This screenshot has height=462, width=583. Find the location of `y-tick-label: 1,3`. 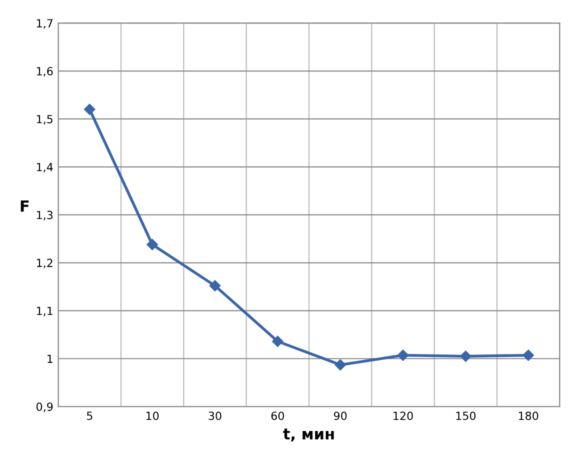

y-tick-label: 1,3 is located at coordinates (44, 215).